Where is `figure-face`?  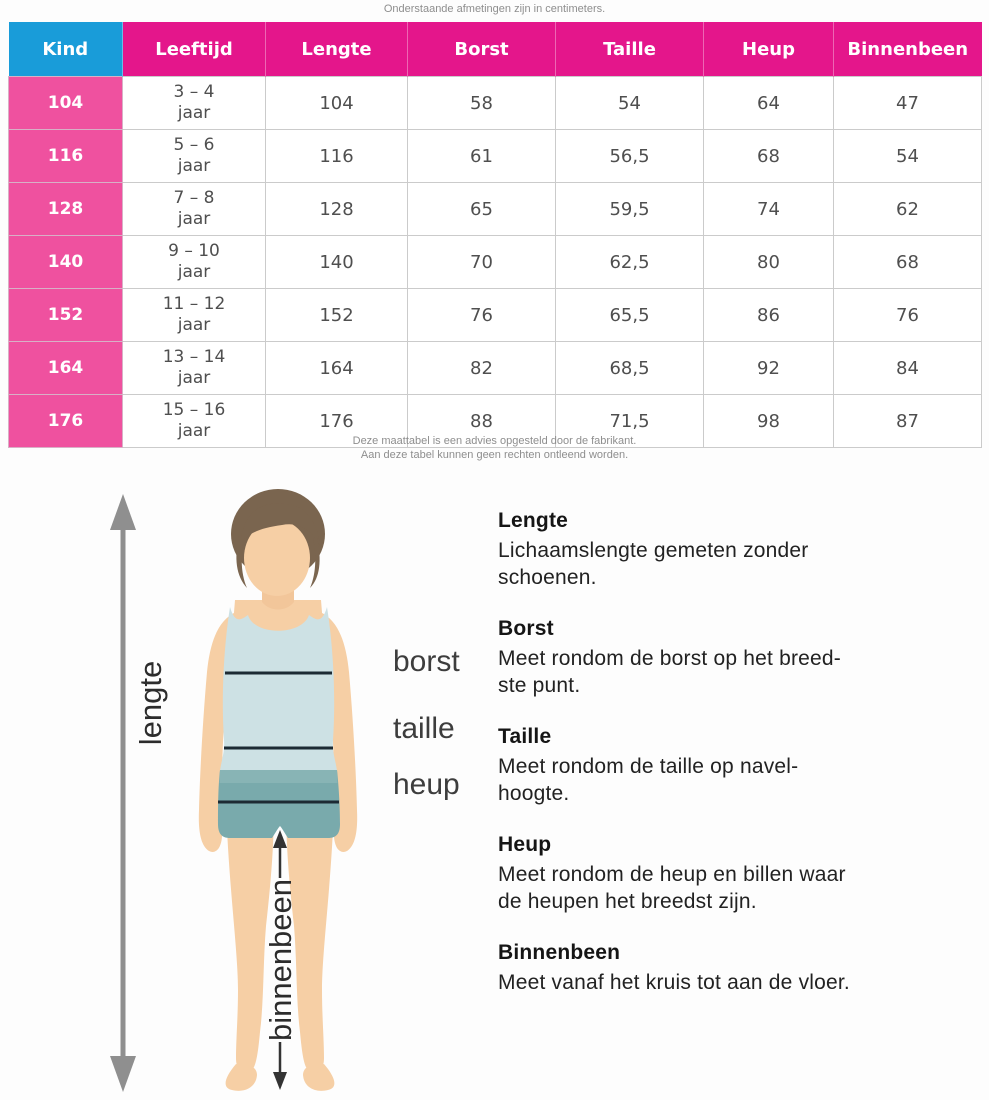 figure-face is located at coordinates (277, 558).